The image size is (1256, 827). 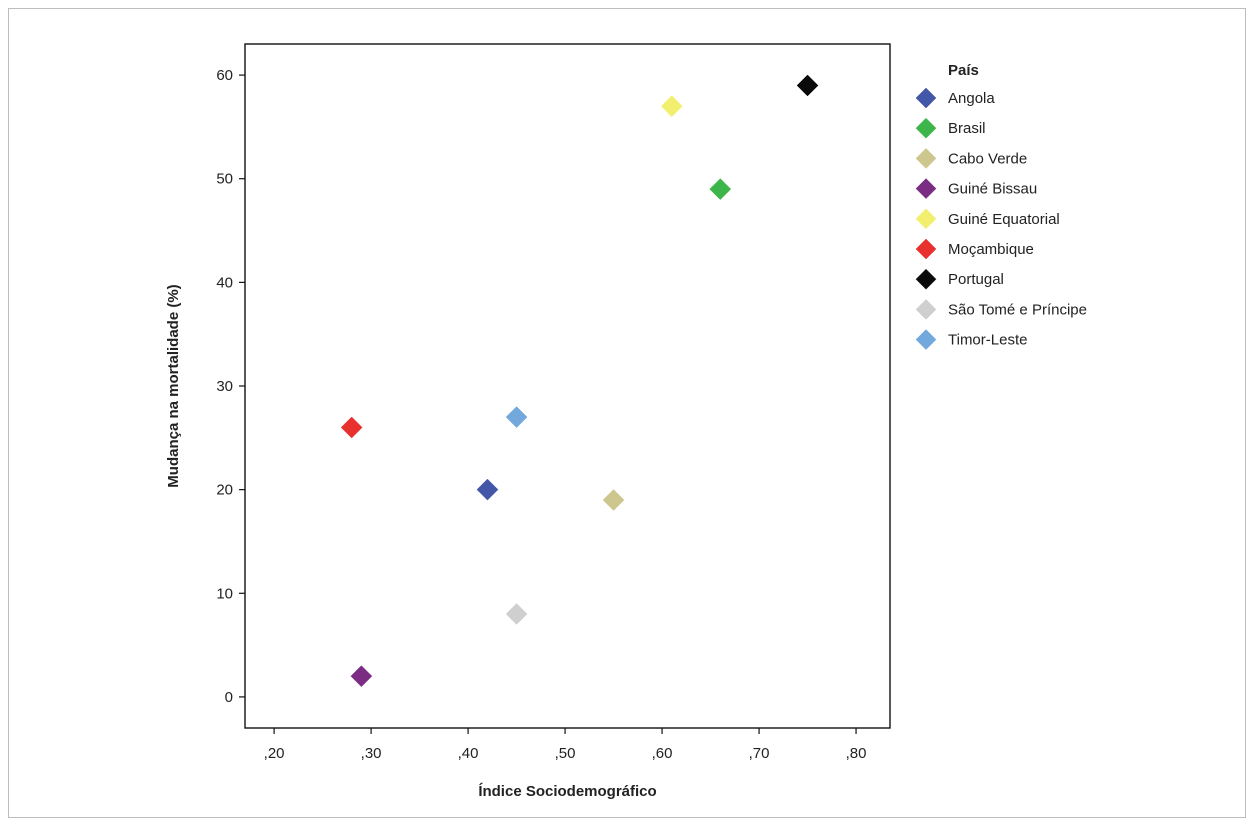 I want to click on y-axis-title: Mudança na mortalidade (%), so click(x=173, y=385).